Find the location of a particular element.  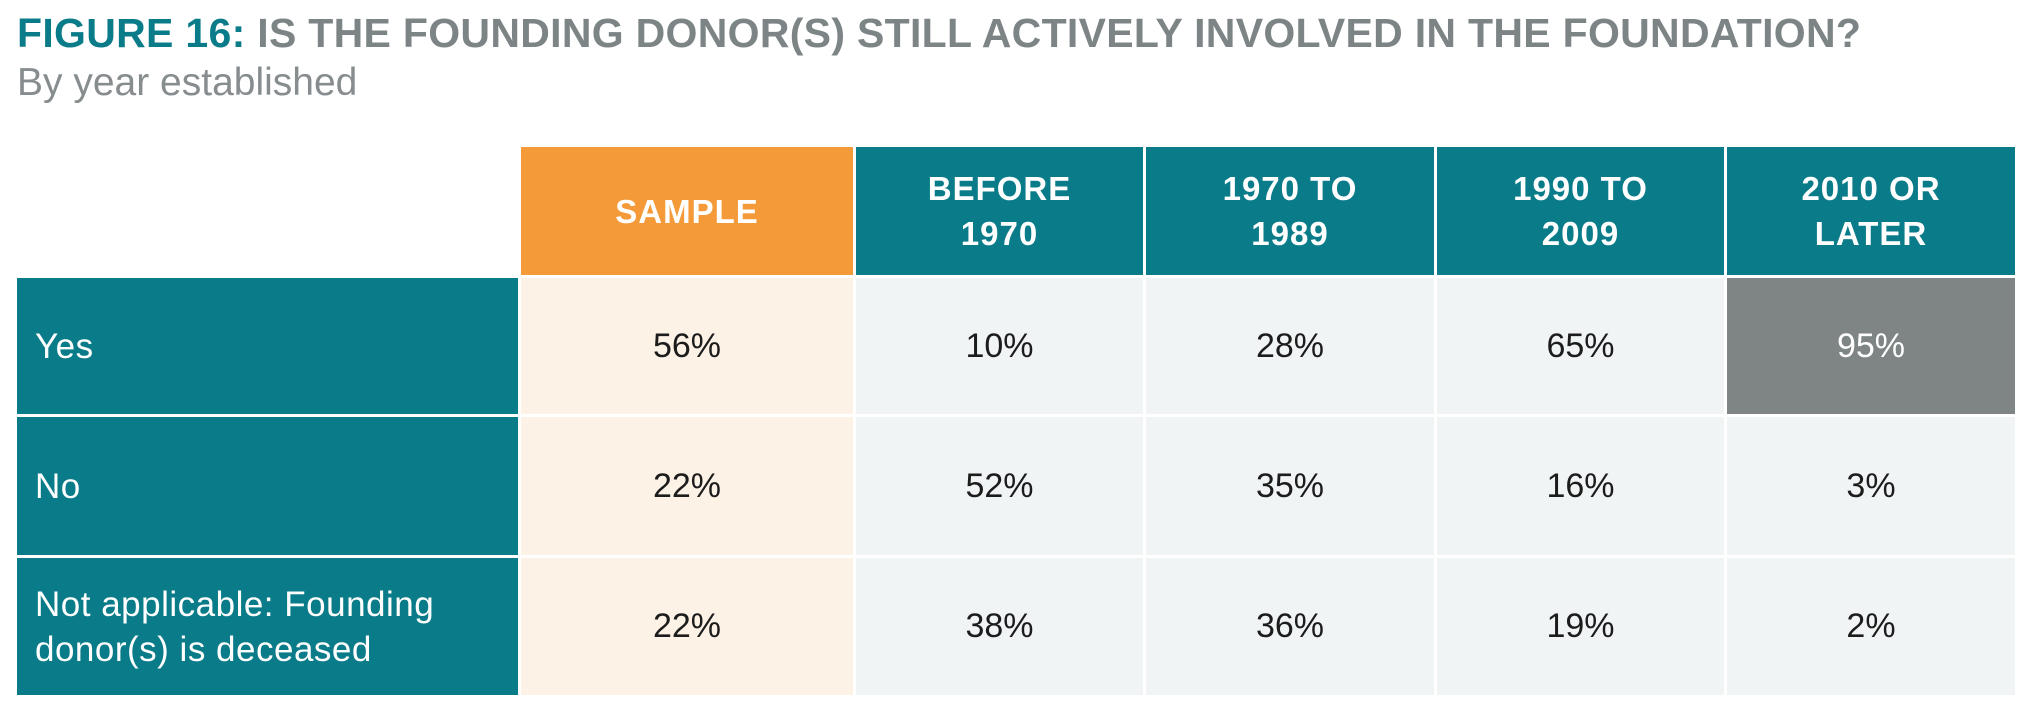

table-cell-yes-2010-or-later: 95% is located at coordinates (1871, 346).